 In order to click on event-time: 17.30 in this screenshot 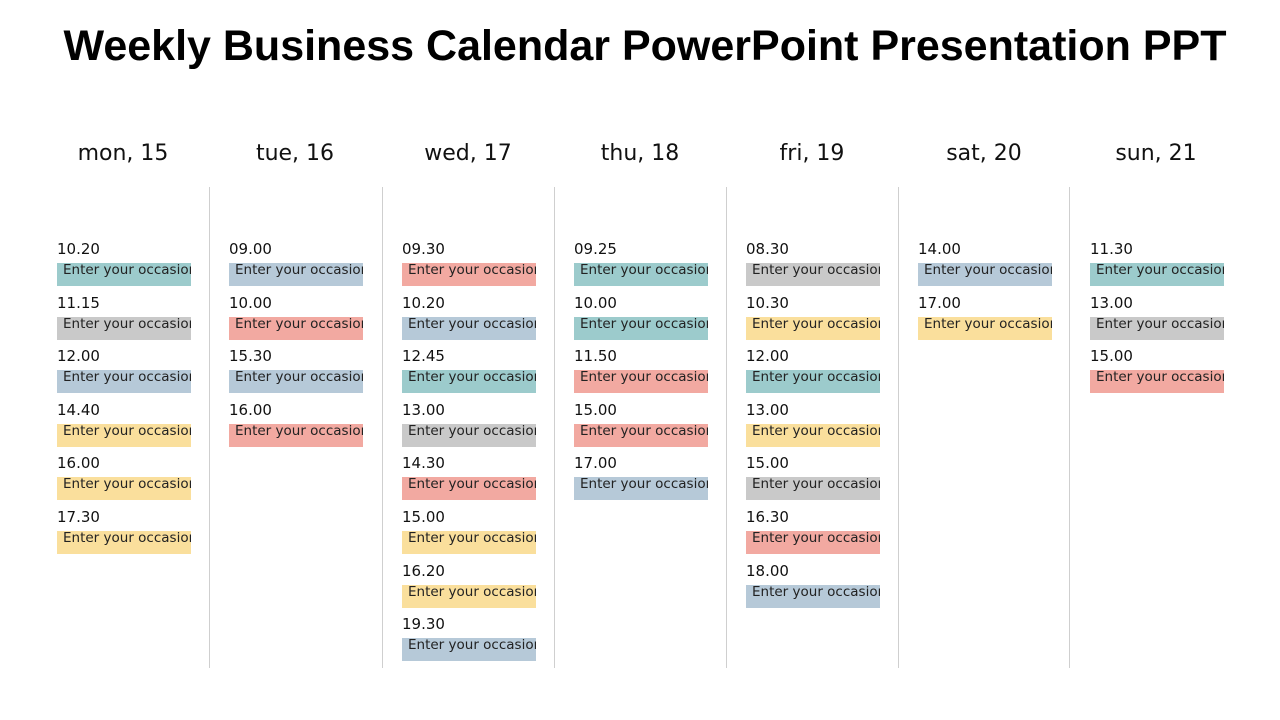, I will do `click(78, 516)`.